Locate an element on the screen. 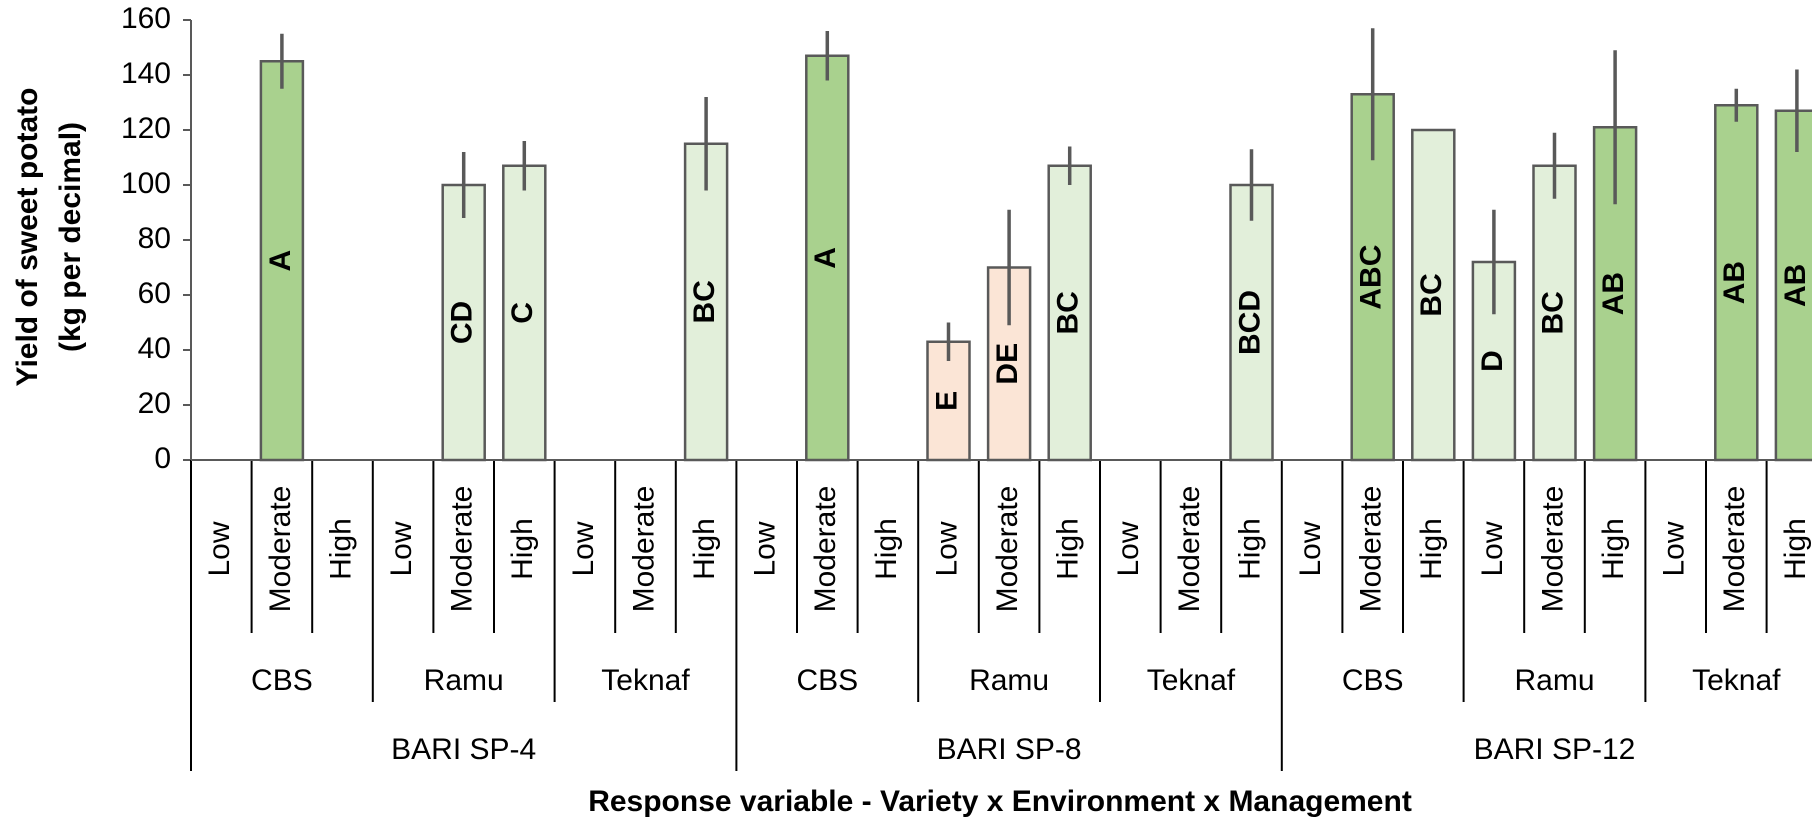 This screenshot has width=1812, height=822. y-tick-label: 120 is located at coordinates (146, 128).